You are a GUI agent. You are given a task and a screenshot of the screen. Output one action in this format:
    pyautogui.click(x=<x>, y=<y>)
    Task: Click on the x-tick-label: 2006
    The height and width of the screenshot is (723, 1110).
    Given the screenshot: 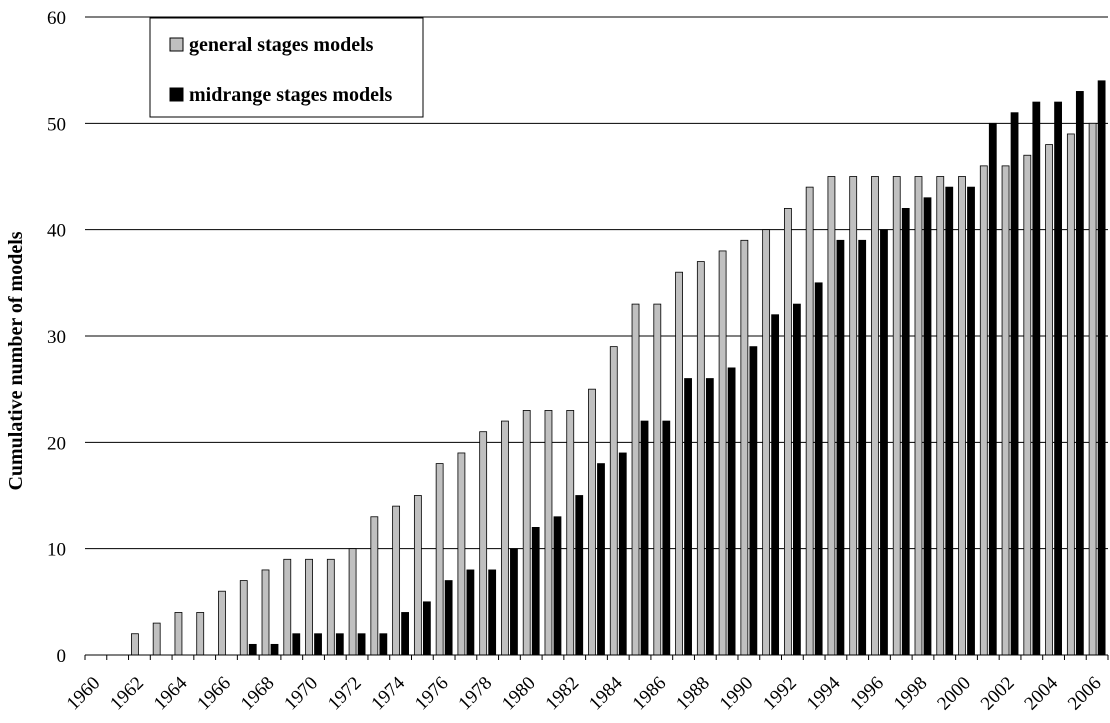 What is the action you would take?
    pyautogui.click(x=1085, y=694)
    